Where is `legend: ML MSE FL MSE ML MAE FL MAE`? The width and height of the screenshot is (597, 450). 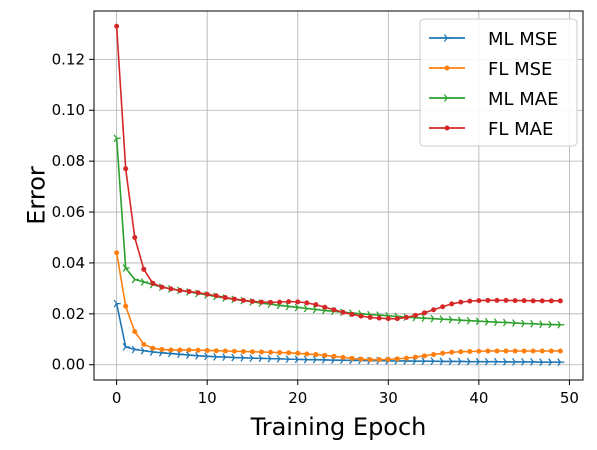 legend: ML MSE FL MSE ML MAE FL MAE is located at coordinates (498, 82).